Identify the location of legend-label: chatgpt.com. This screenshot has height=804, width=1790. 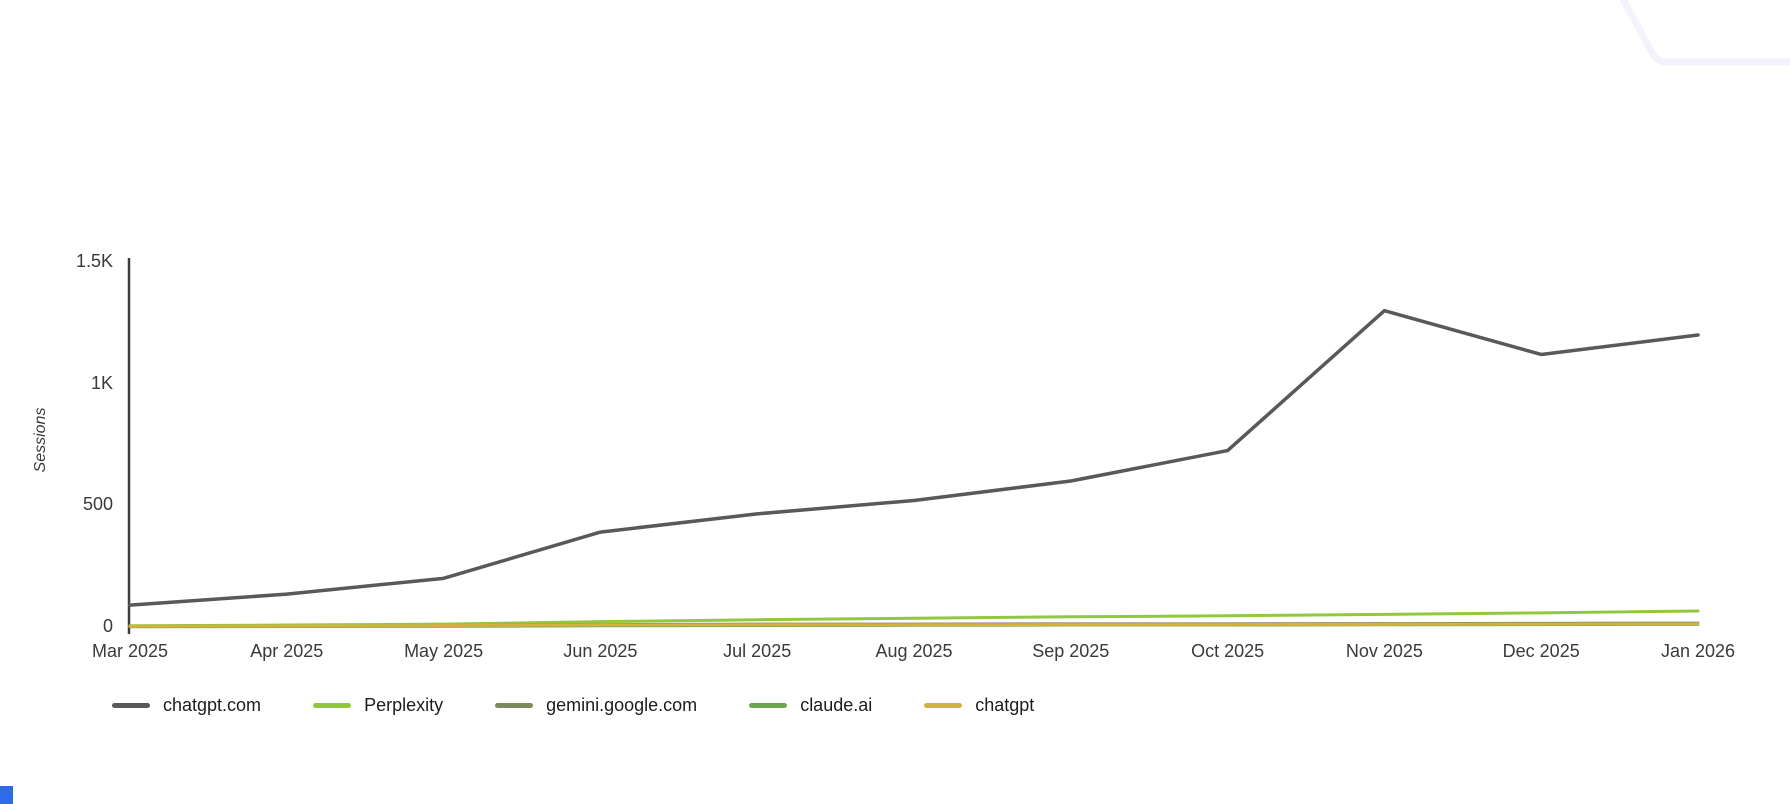
(212, 705).